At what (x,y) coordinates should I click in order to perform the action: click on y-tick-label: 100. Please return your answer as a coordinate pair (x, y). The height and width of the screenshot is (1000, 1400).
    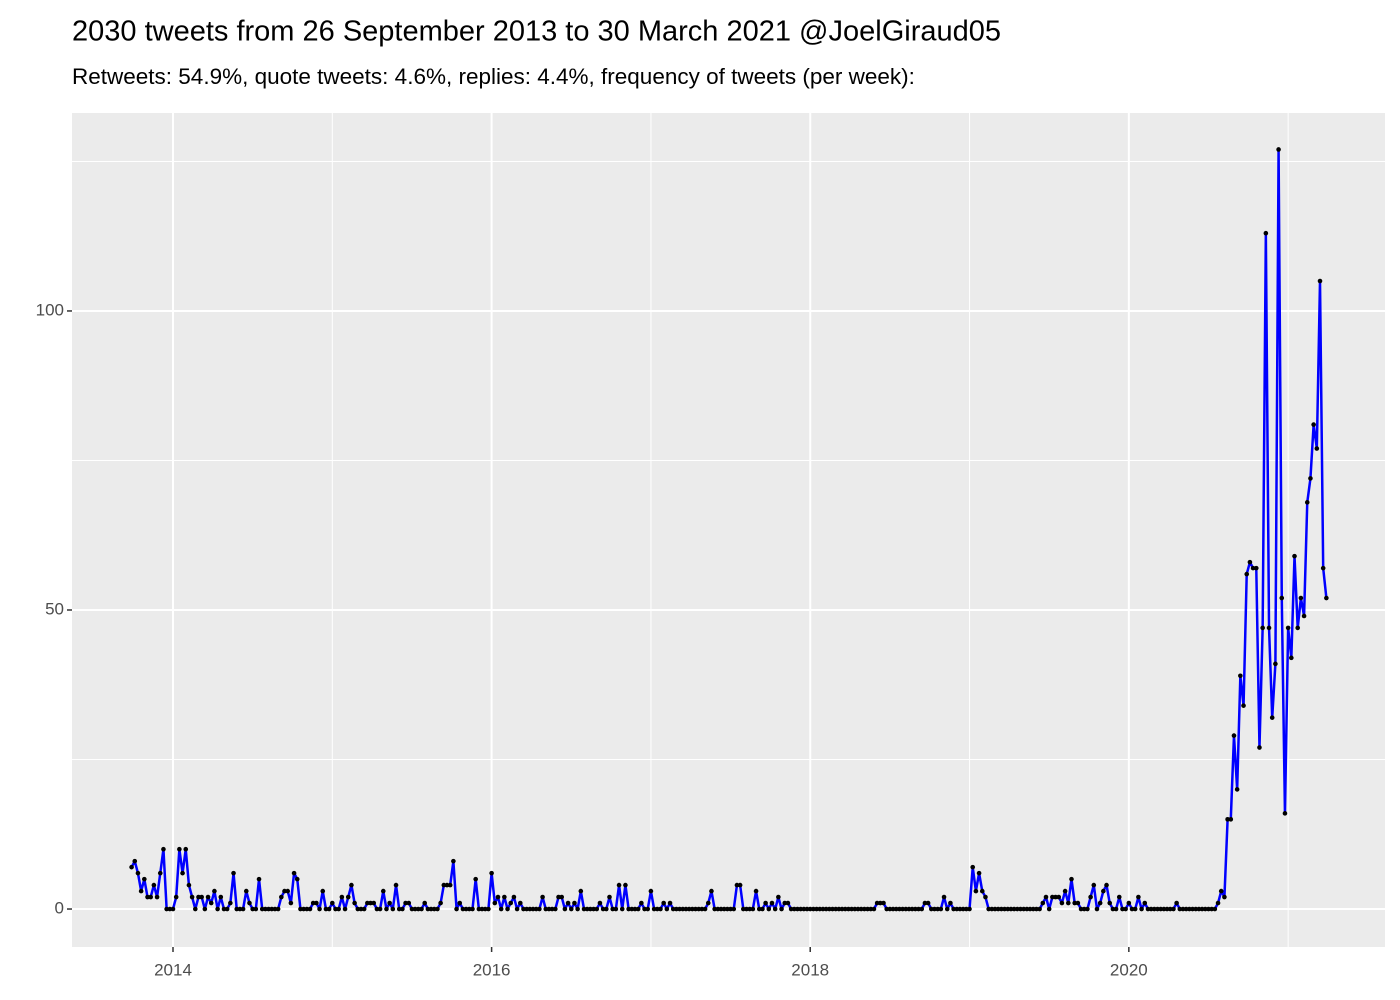
    Looking at the image, I should click on (50, 309).